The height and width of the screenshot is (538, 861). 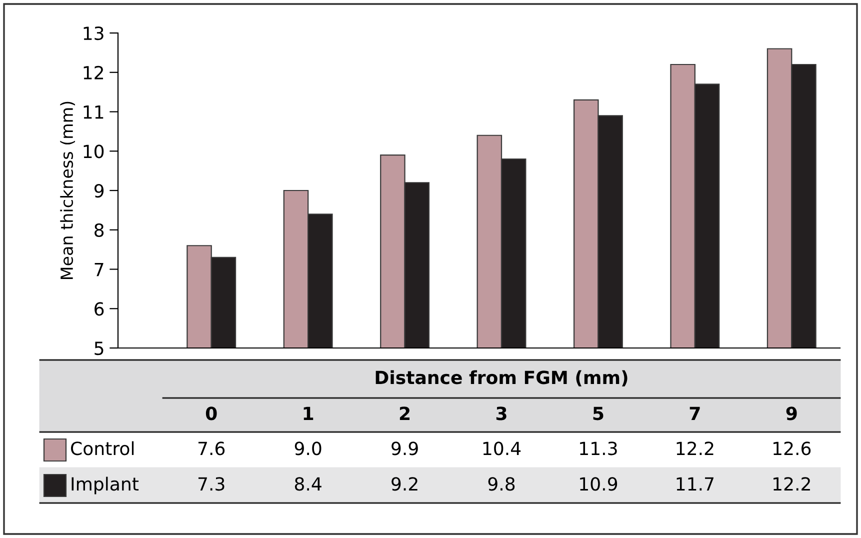 What do you see at coordinates (308, 484) in the screenshot?
I see `data-label: 8.4` at bounding box center [308, 484].